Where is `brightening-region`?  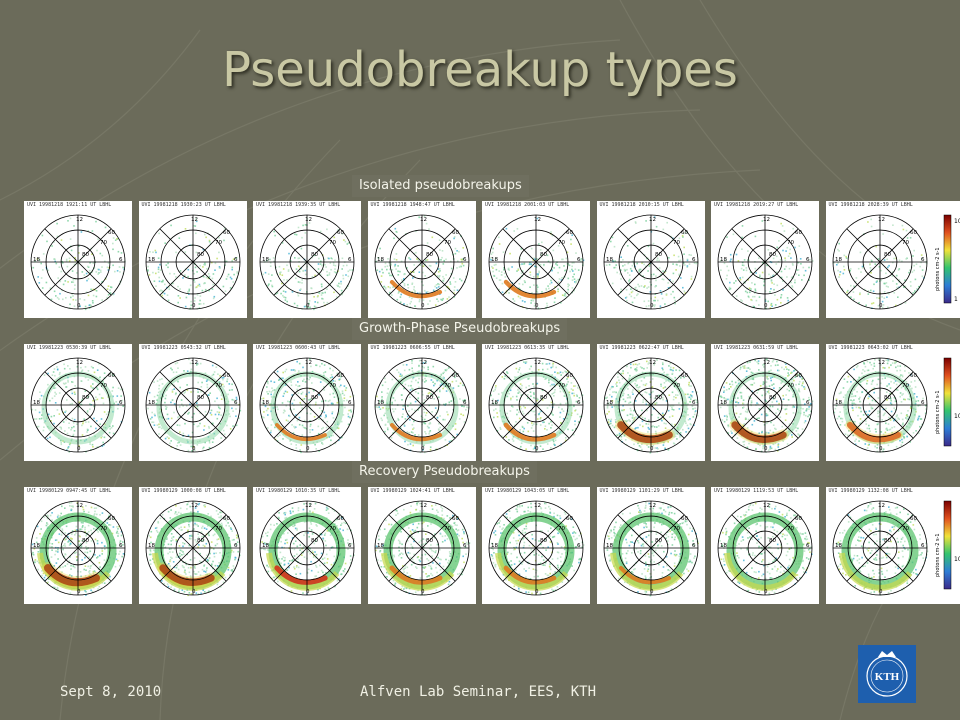 brightening-region is located at coordinates (415, 432).